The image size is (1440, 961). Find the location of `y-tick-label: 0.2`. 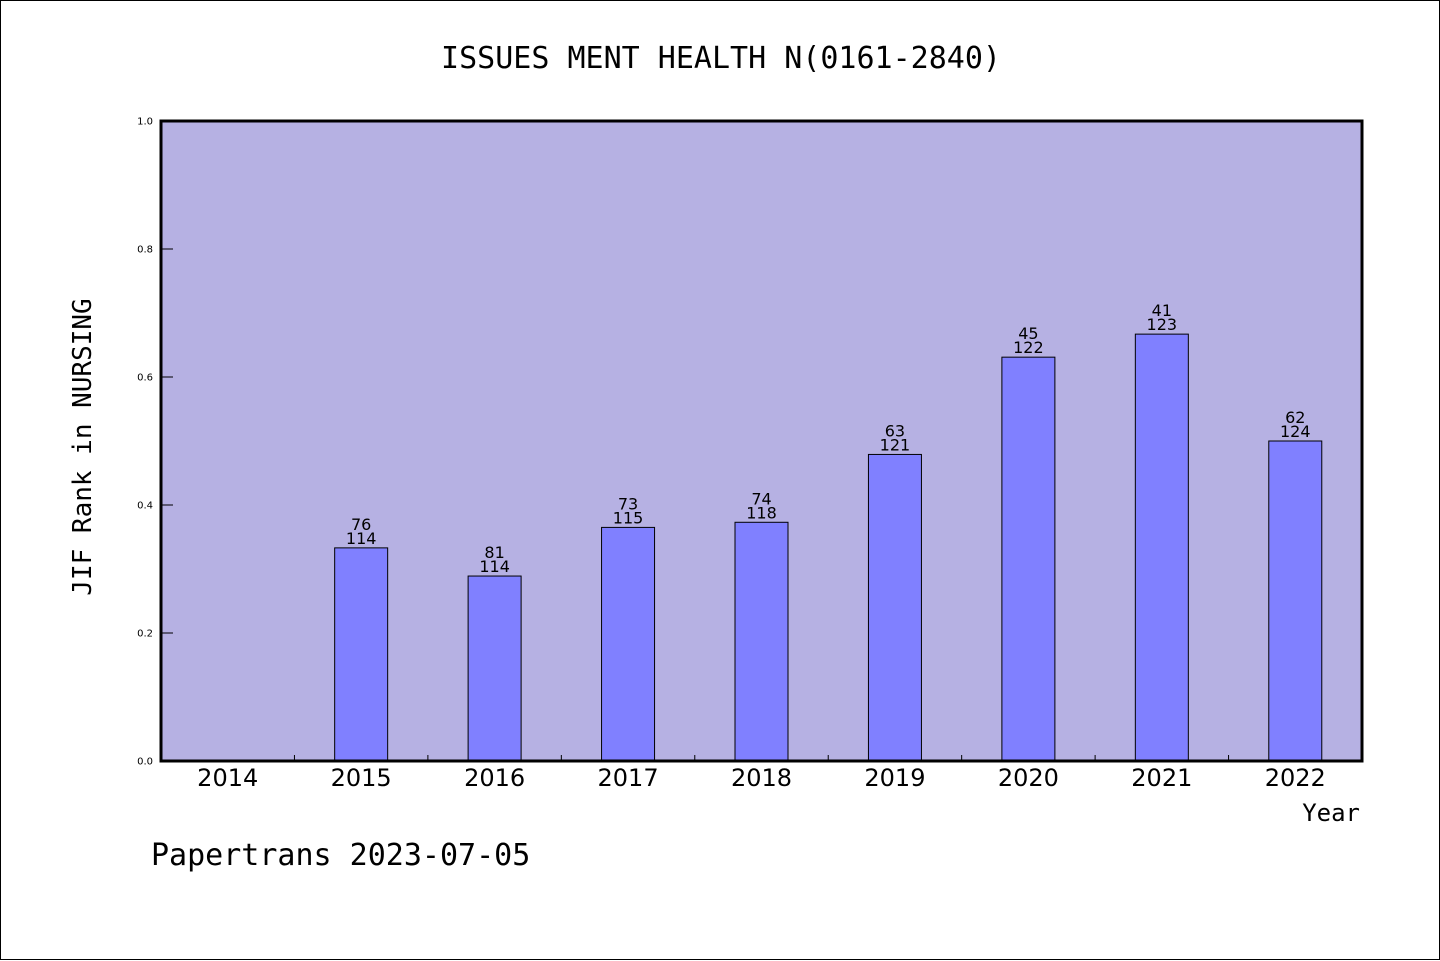

y-tick-label: 0.2 is located at coordinates (145, 634).